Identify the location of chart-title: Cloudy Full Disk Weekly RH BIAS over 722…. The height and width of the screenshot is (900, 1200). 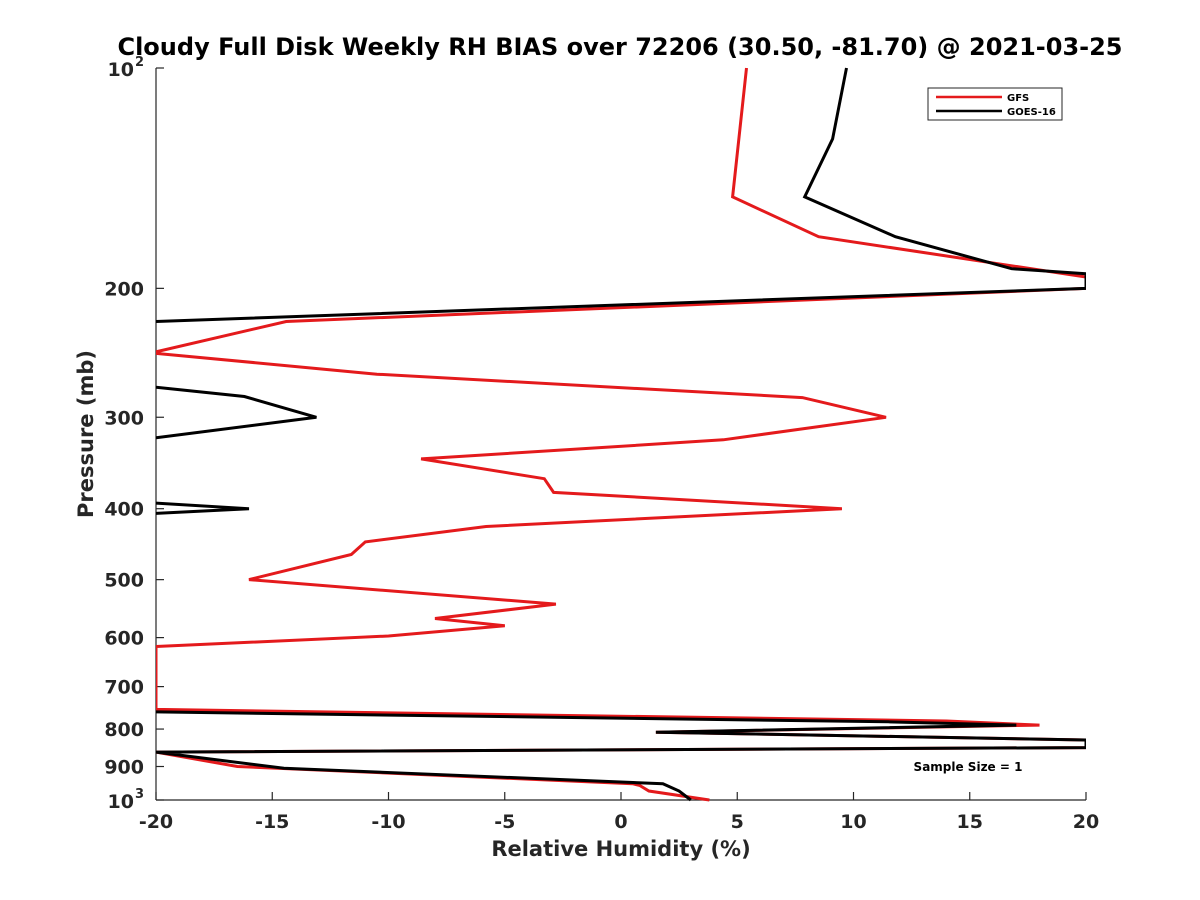
(619, 47).